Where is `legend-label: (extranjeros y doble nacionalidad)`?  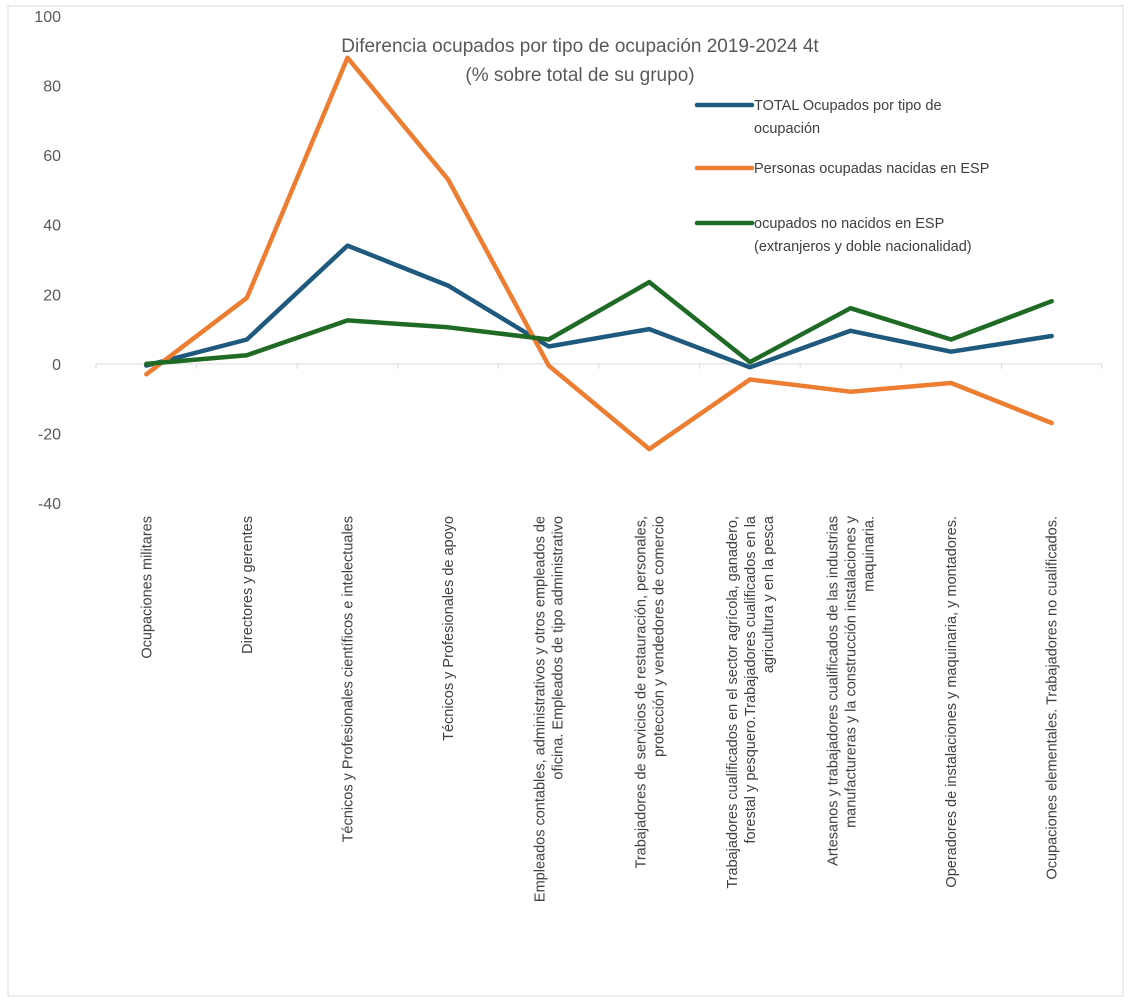 legend-label: (extranjeros y doble nacionalidad) is located at coordinates (863, 247).